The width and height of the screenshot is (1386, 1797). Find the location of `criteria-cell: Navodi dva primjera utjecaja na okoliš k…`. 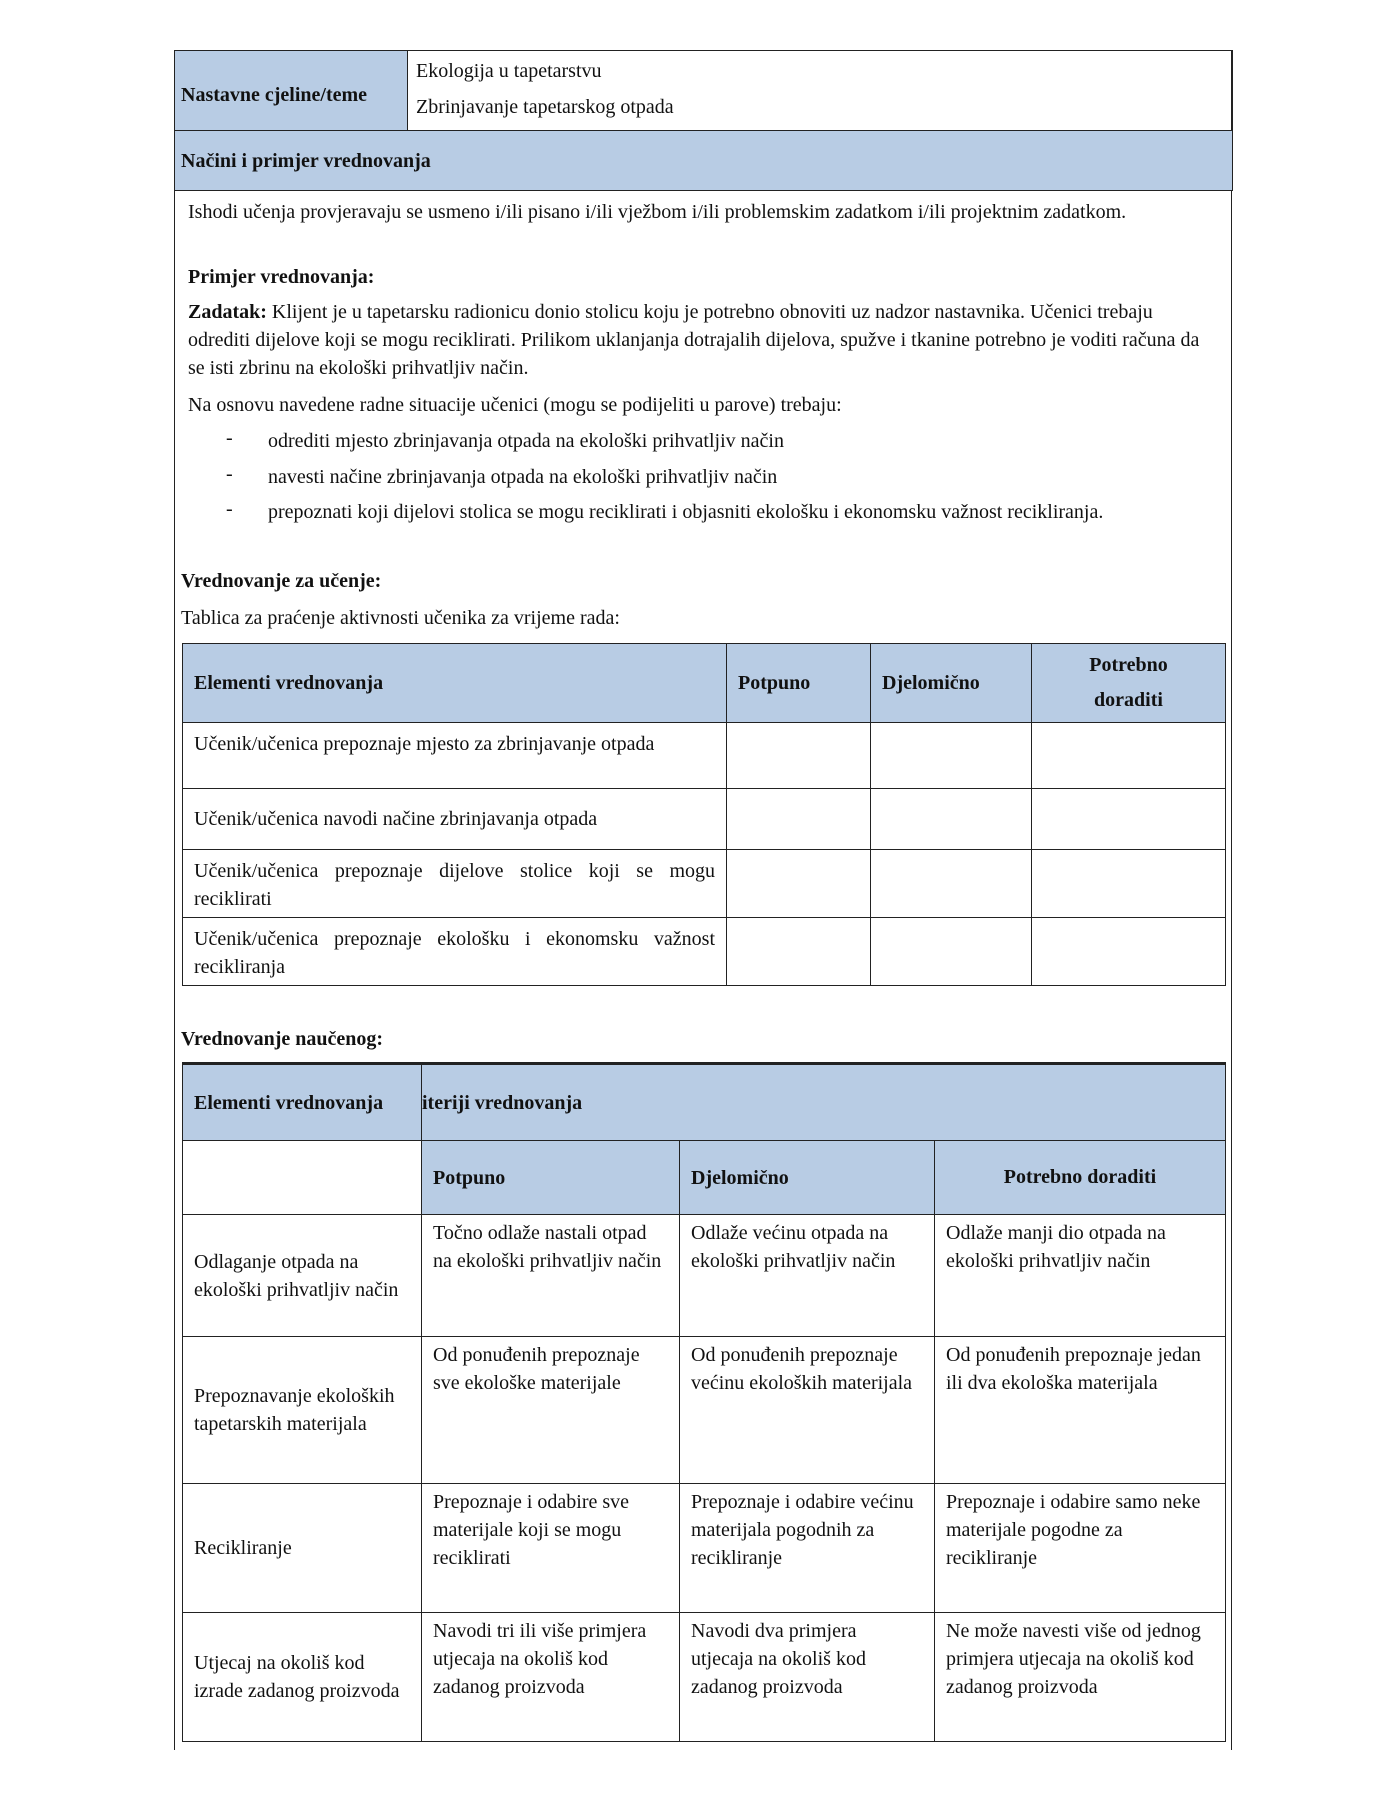

criteria-cell: Navodi dva primjera utjecaja na okoliš k… is located at coordinates (807, 1677).